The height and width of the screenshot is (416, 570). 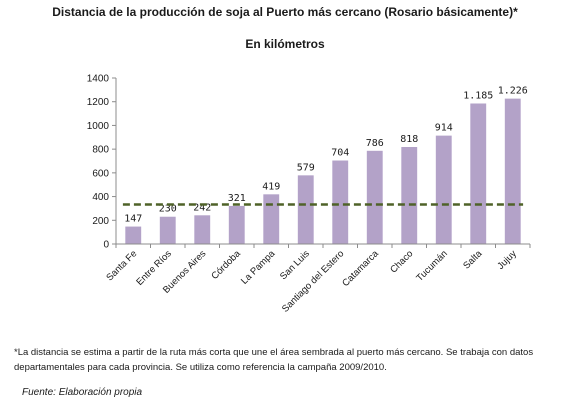 I want to click on category-label: Chaco, so click(x=401, y=261).